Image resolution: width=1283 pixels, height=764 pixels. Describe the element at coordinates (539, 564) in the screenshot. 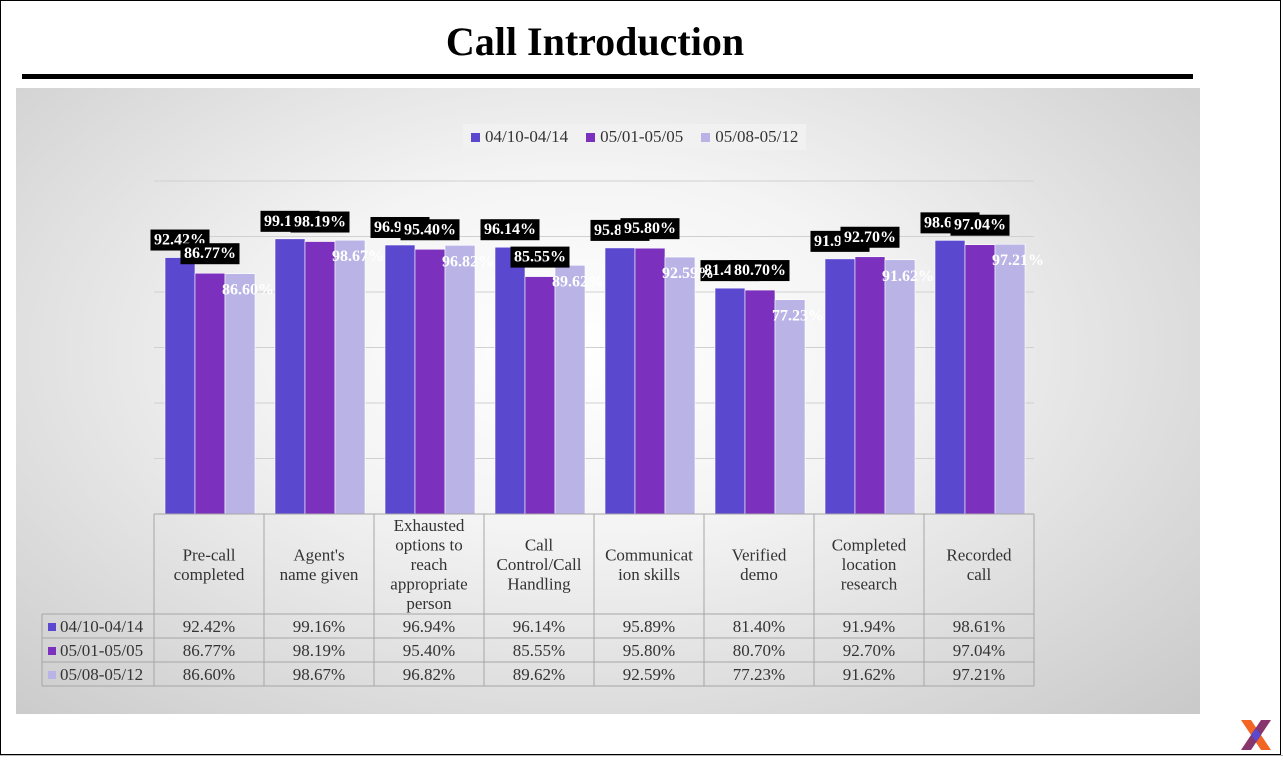

I see `category-label: Control/Call` at that location.